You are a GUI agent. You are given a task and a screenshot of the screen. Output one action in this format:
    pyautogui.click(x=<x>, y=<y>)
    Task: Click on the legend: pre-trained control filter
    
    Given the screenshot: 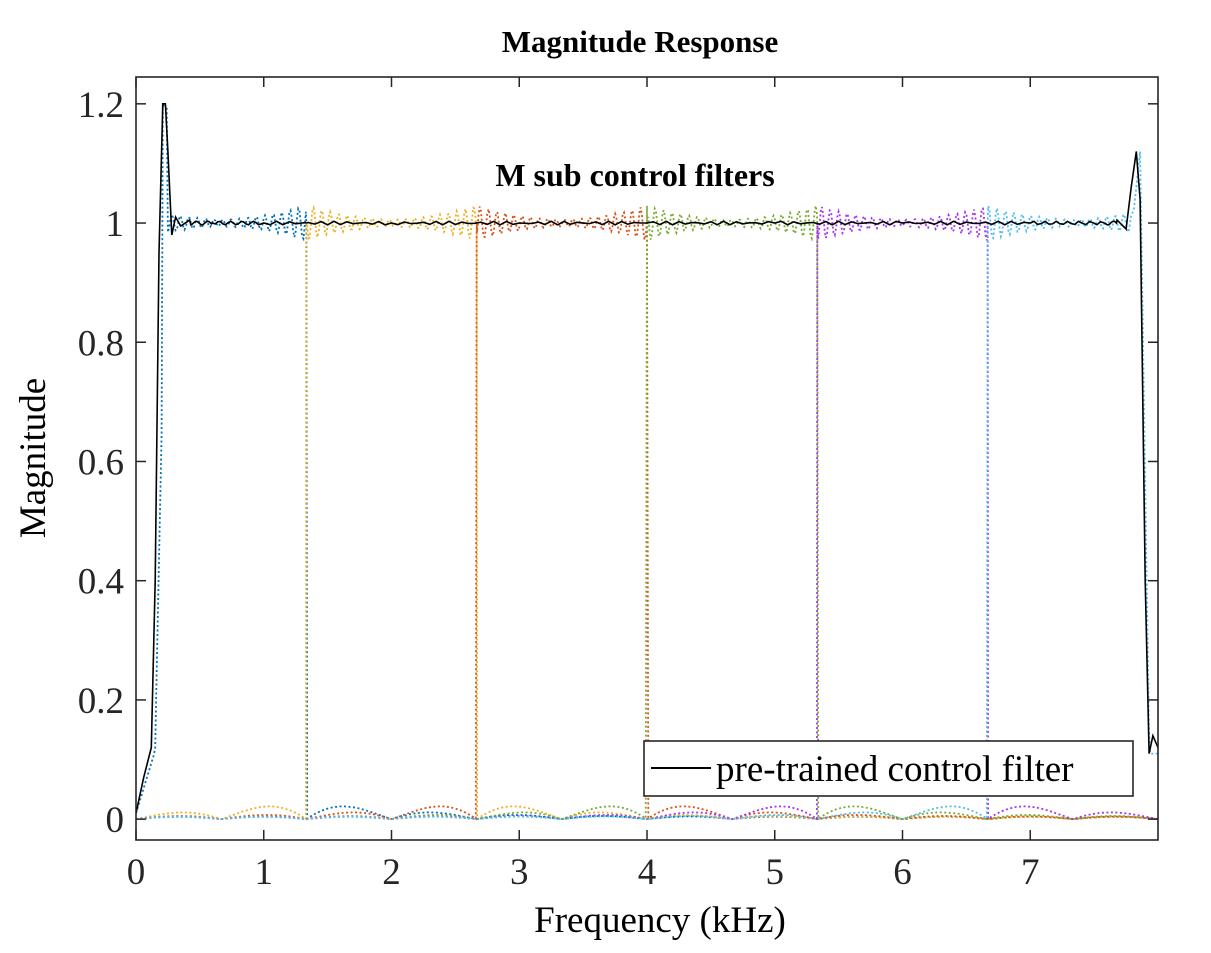 What is the action you would take?
    pyautogui.click(x=888, y=768)
    